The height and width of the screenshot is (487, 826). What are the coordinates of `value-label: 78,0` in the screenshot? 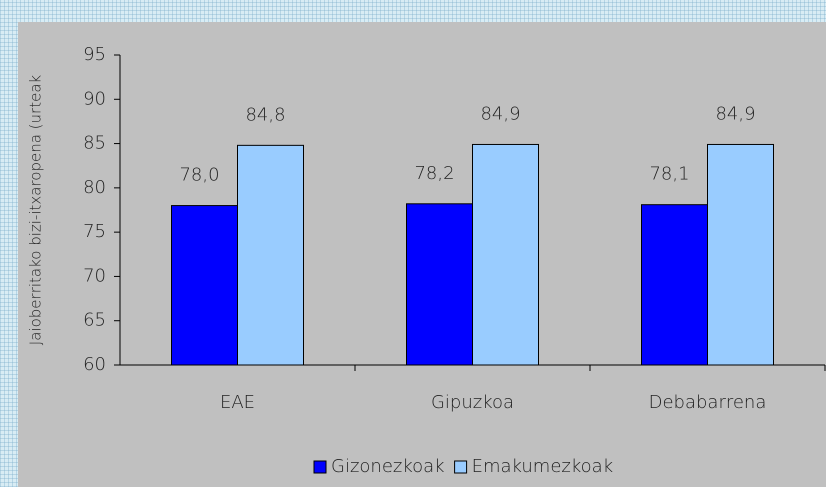 It's located at (199, 175).